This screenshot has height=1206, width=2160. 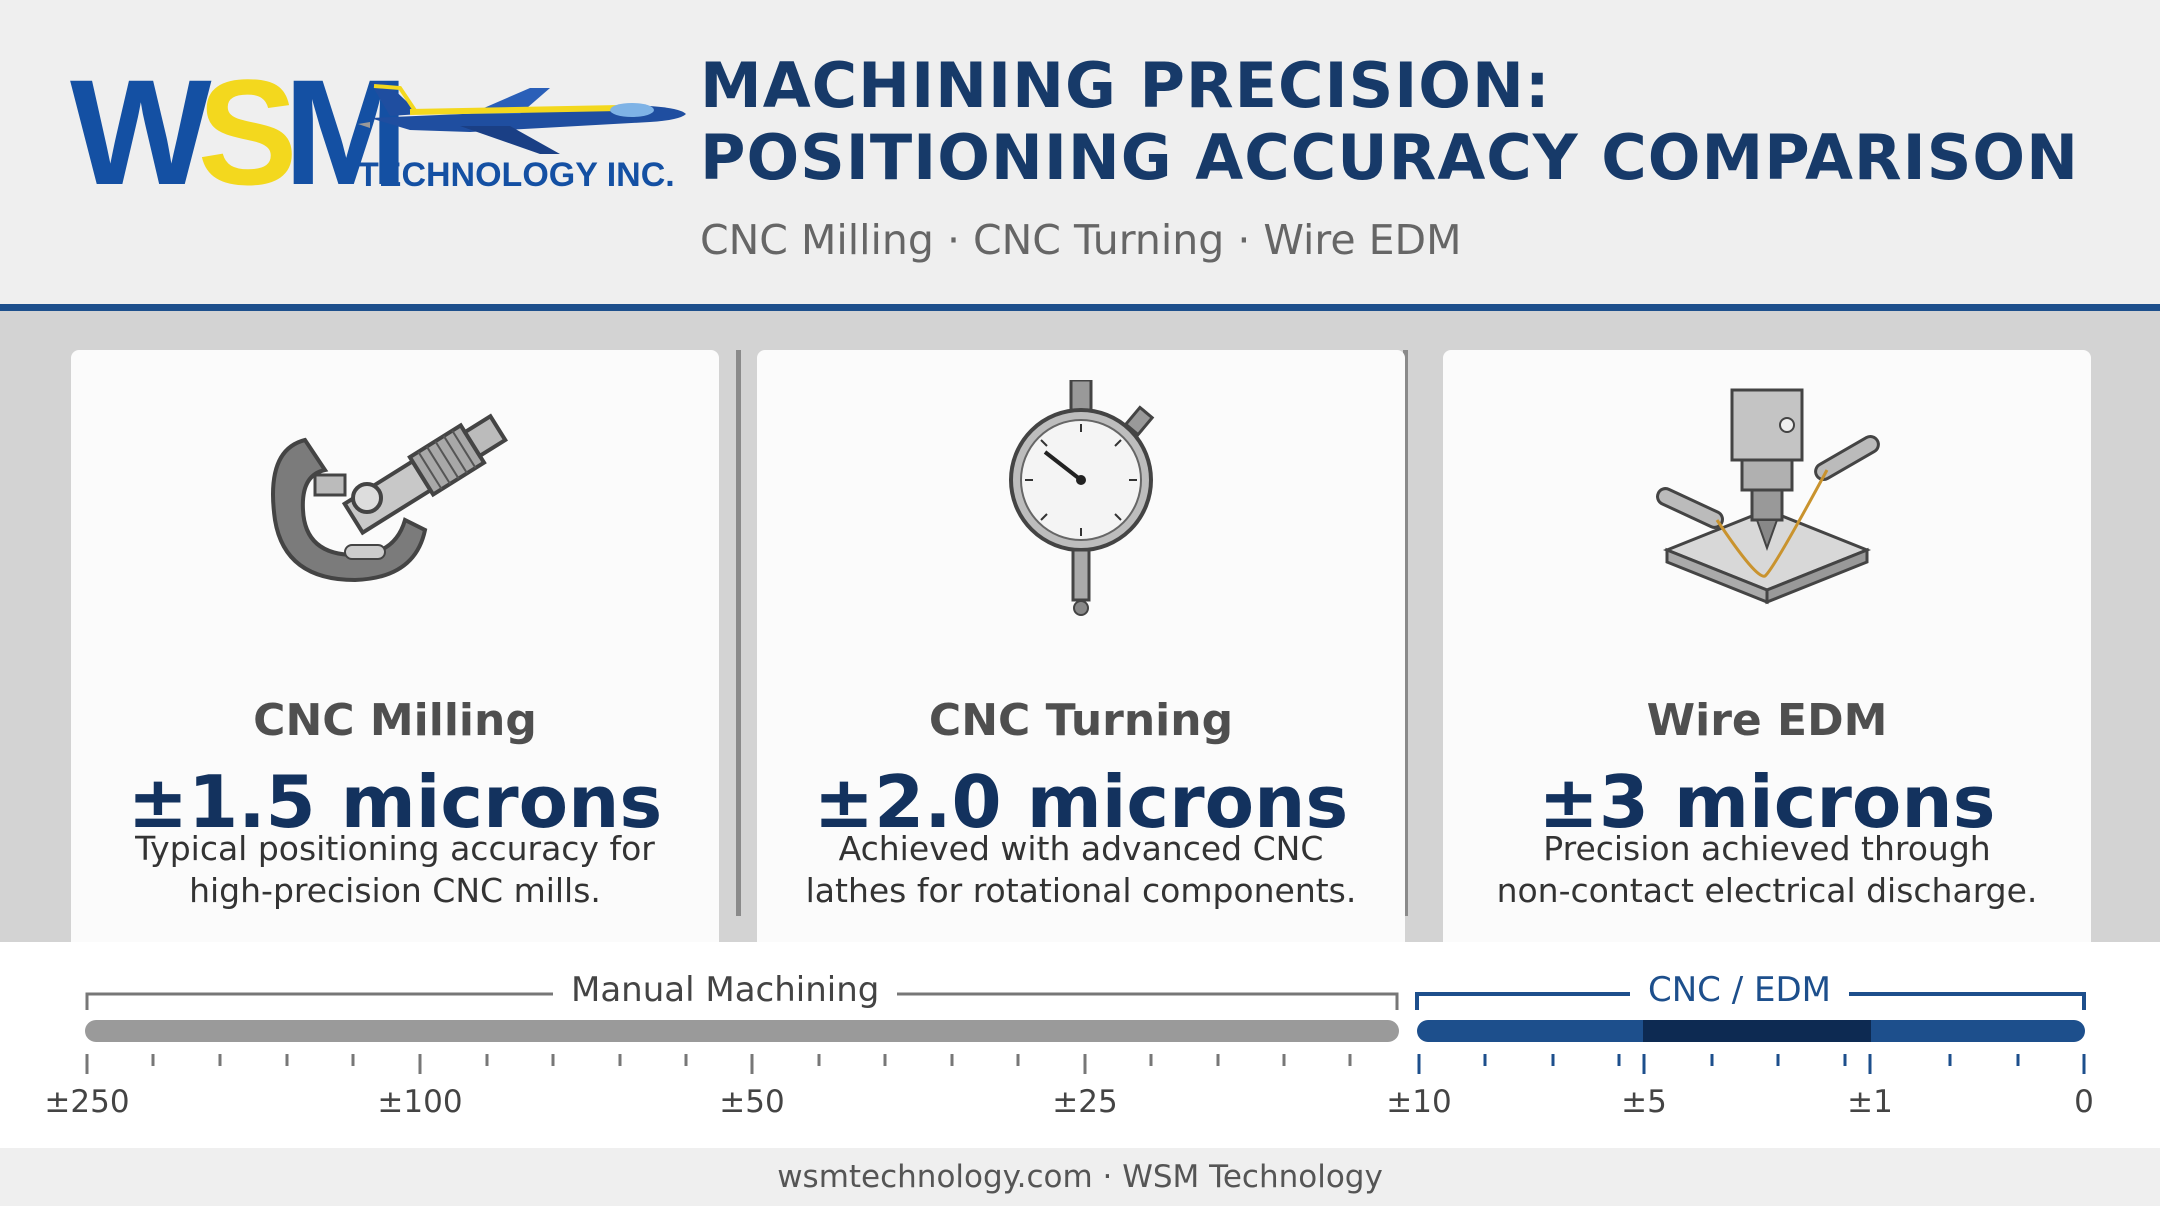 I want to click on card-description-line: Precision achieved through, so click(x=1767, y=848).